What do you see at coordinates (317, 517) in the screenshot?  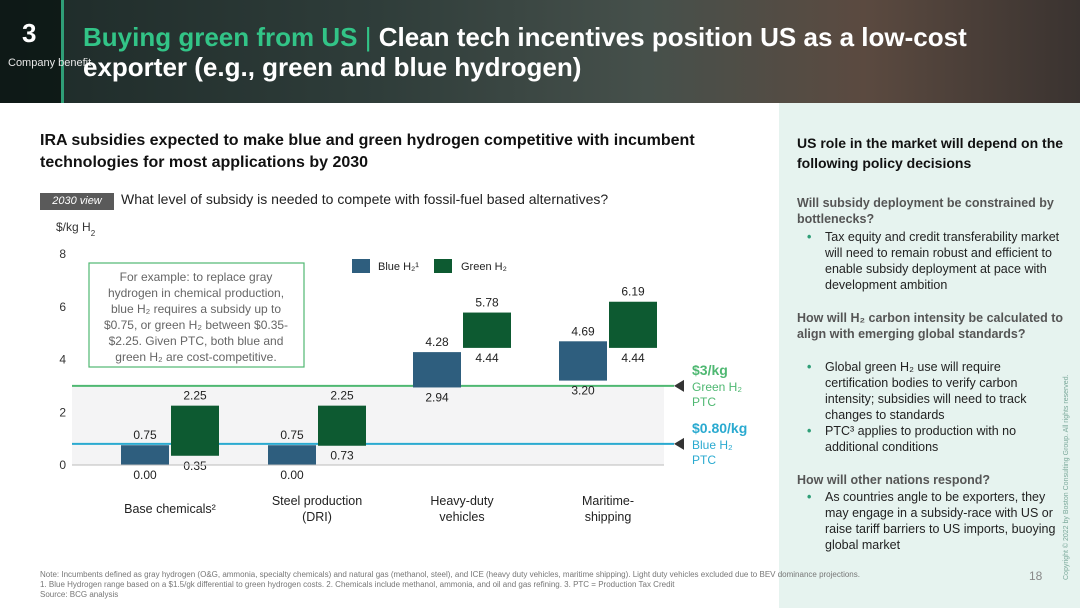 I see `x-category-label: (DRI)` at bounding box center [317, 517].